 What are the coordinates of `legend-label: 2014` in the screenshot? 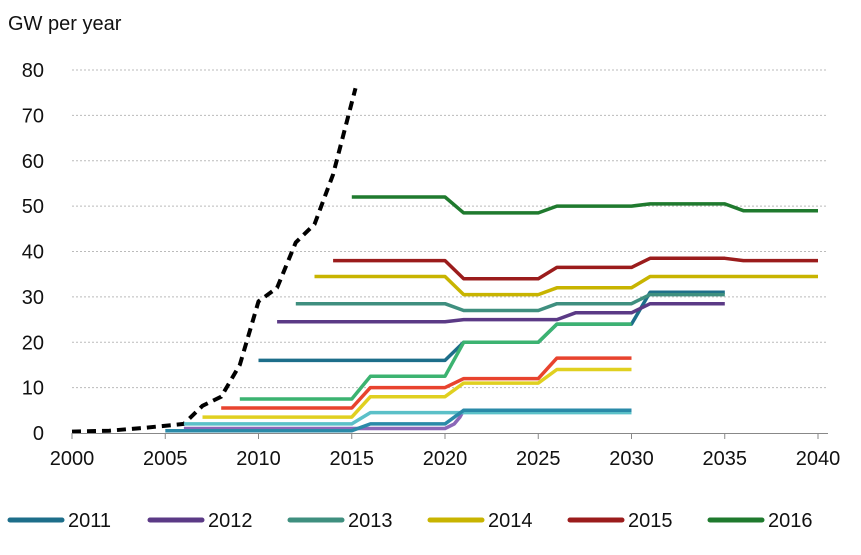 It's located at (510, 521).